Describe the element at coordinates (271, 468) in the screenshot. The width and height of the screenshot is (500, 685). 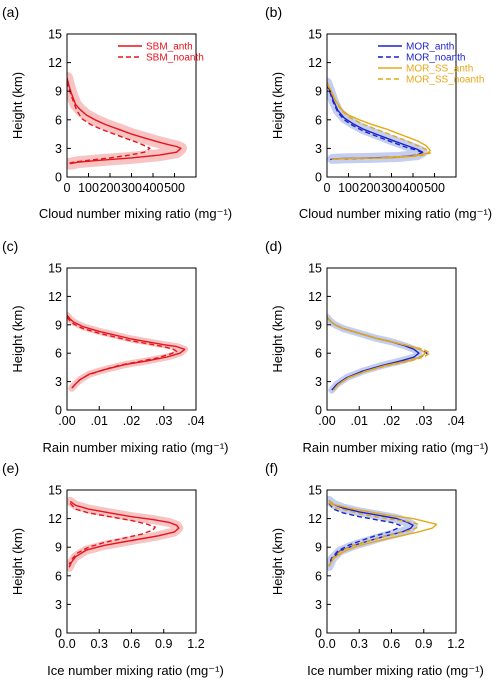
I see `panel-label: (f)` at that location.